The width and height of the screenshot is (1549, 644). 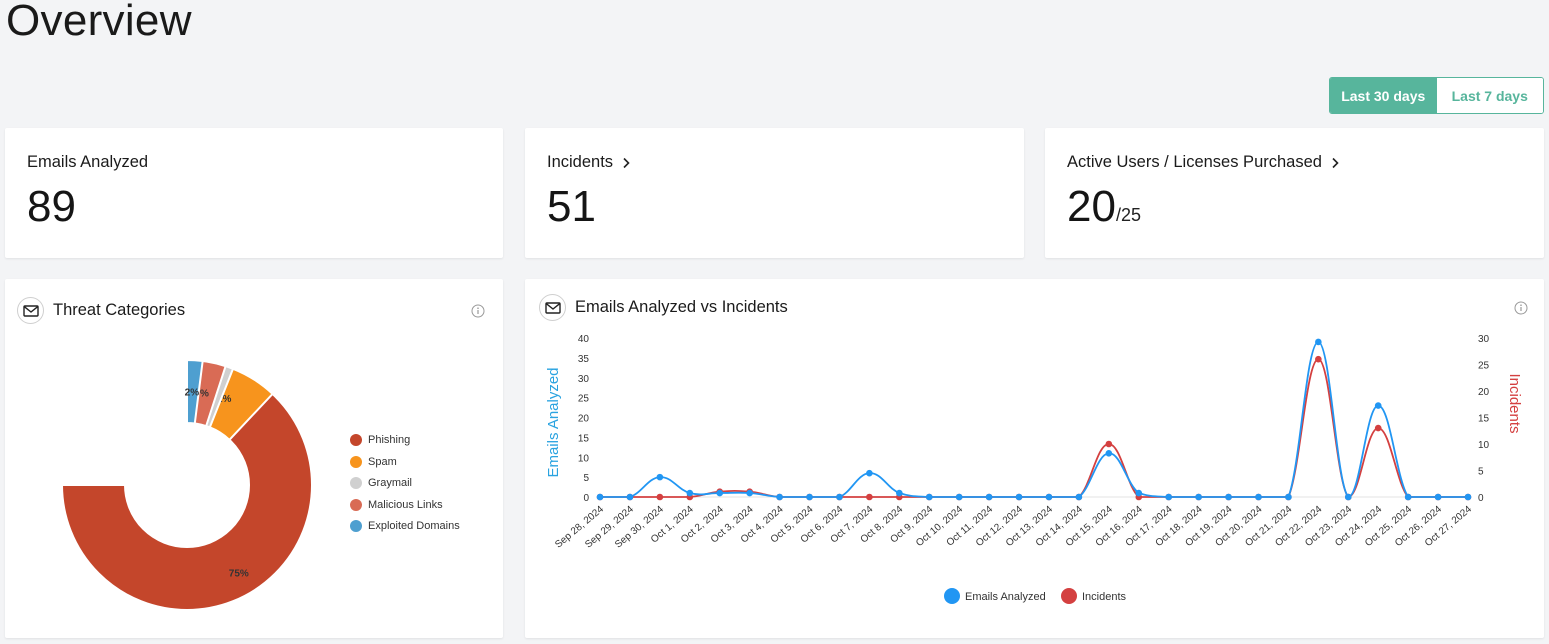 I want to click on incidents-card: Incidents 51, so click(x=774, y=193).